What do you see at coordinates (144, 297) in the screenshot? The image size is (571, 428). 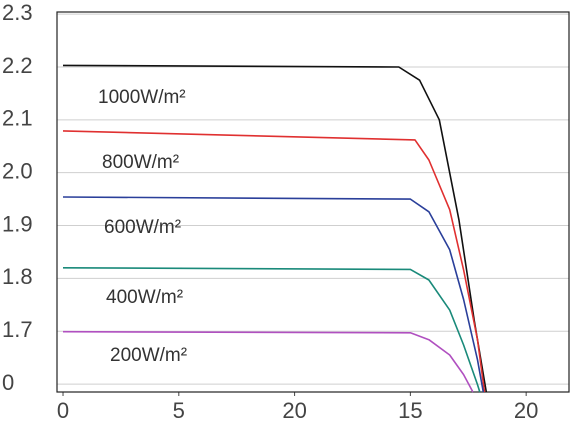 I see `series-label: 400W/m²` at bounding box center [144, 297].